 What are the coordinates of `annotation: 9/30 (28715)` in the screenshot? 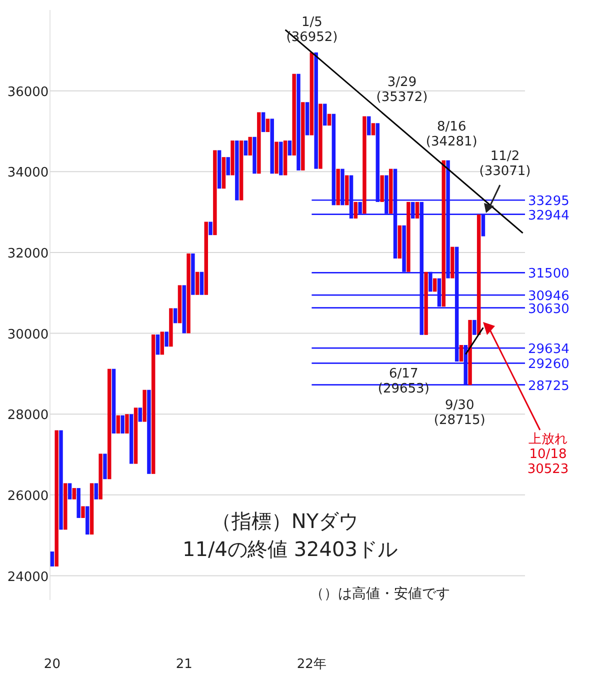 It's located at (460, 413).